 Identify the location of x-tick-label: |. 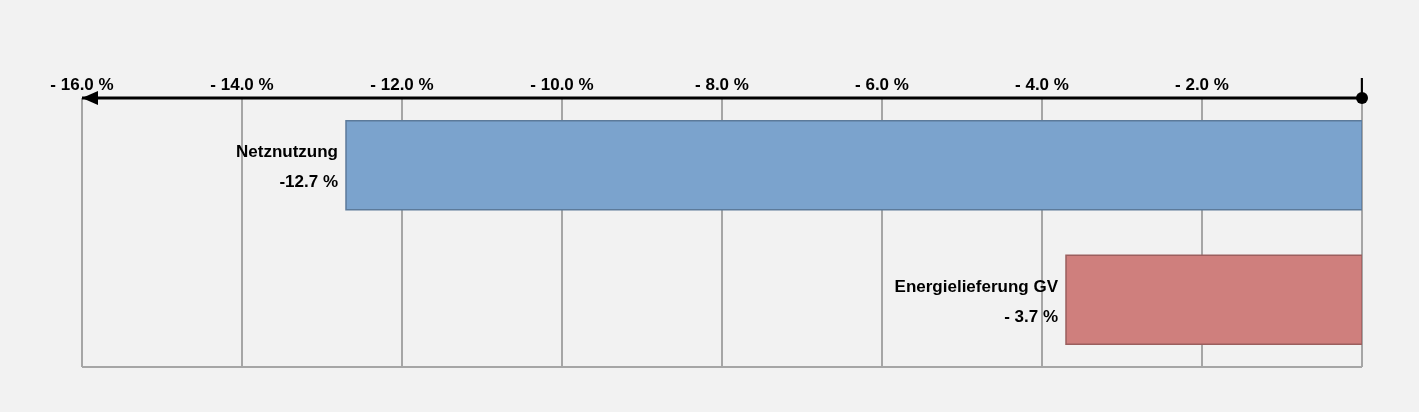
(1362, 84).